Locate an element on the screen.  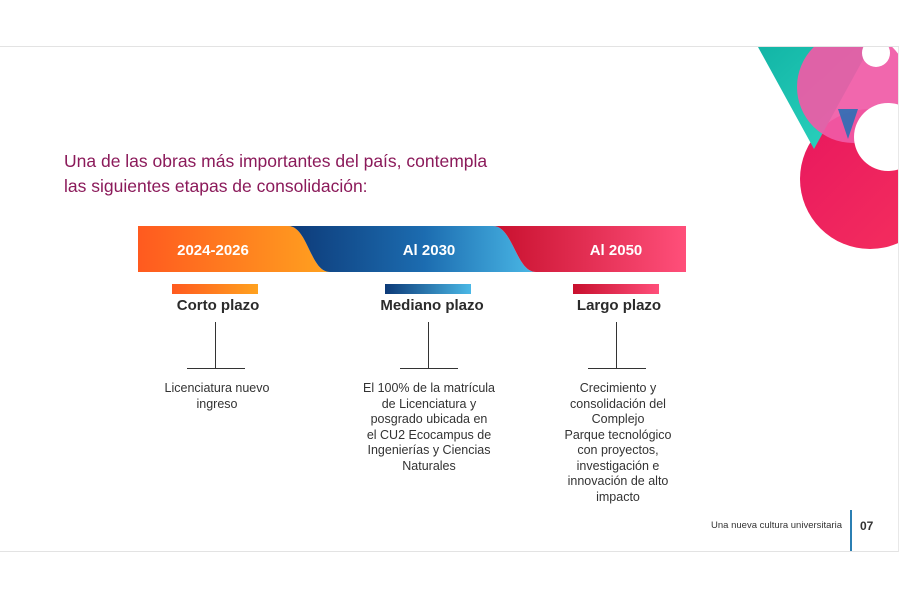
connector-stem-medium is located at coordinates (428, 345).